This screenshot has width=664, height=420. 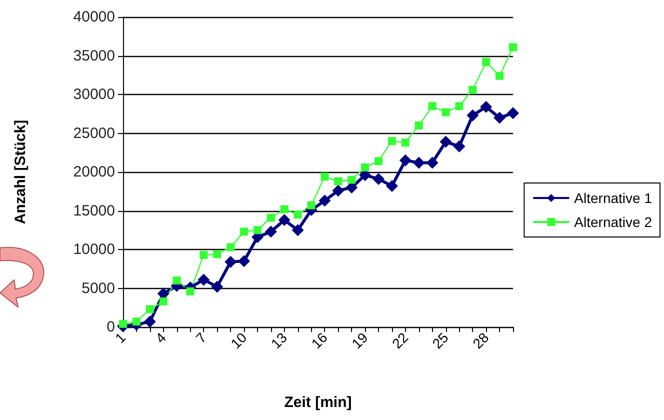 I want to click on y-tick-label: 20000, so click(x=94, y=172).